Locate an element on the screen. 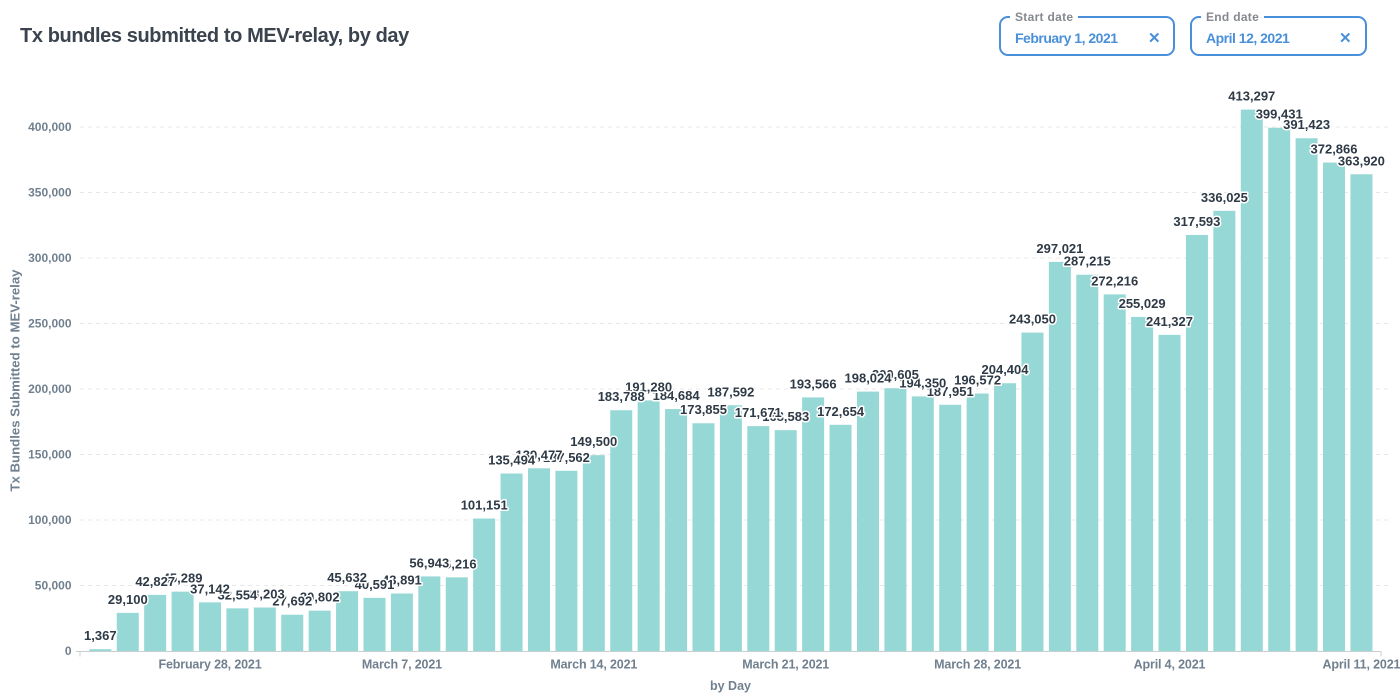 This screenshot has height=700, width=1400. svg-text: 191,280 is located at coordinates (648, 386).